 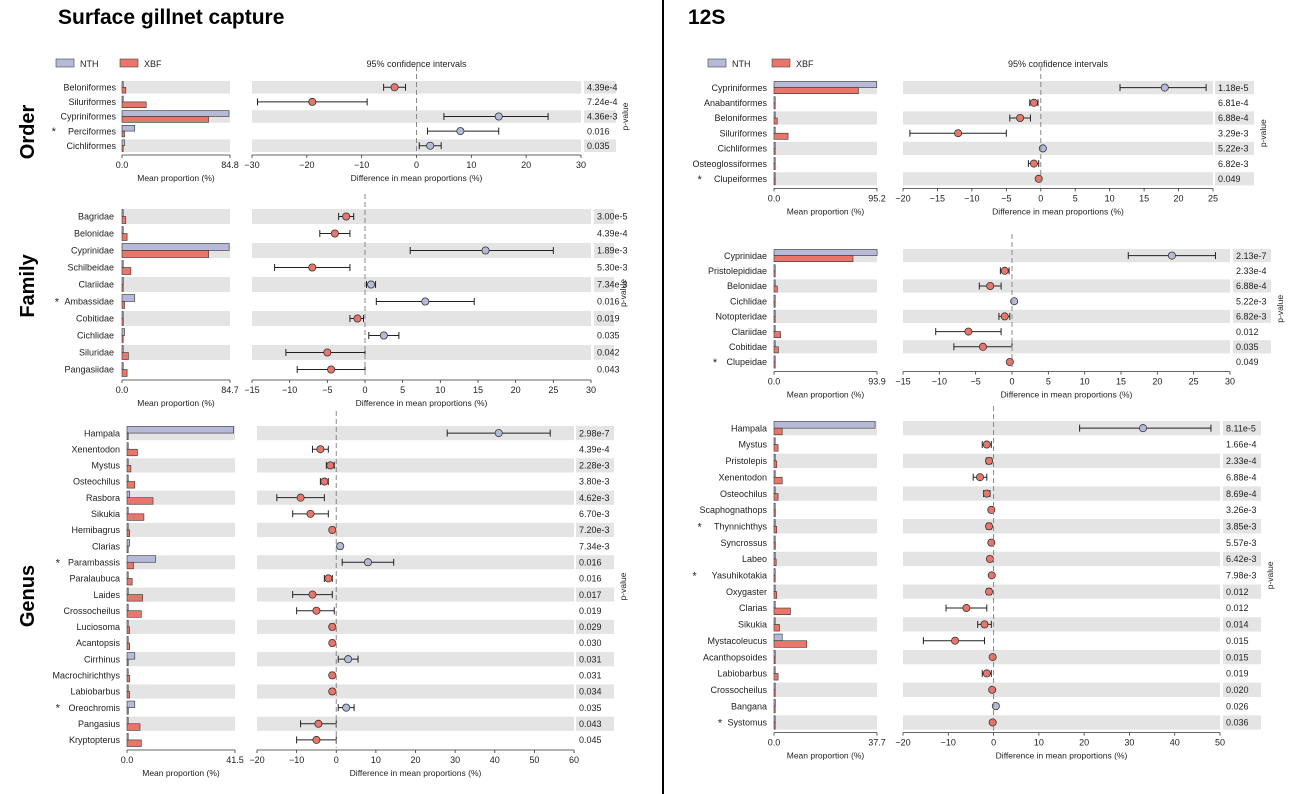 What do you see at coordinates (351, 233) in the screenshot?
I see `data-row: Belonidae 4.39e-4` at bounding box center [351, 233].